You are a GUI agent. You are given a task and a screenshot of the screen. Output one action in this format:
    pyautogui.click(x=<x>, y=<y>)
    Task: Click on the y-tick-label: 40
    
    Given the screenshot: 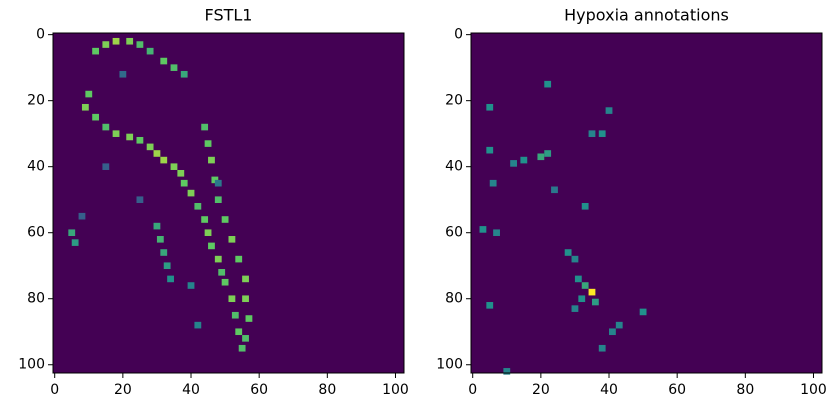 What is the action you would take?
    pyautogui.click(x=36, y=167)
    